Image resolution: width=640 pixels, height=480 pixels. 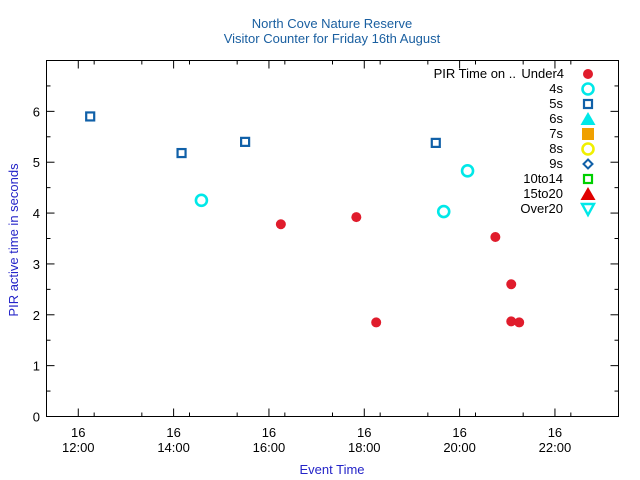 What do you see at coordinates (543, 193) in the screenshot?
I see `legend-label: 15to20` at bounding box center [543, 193].